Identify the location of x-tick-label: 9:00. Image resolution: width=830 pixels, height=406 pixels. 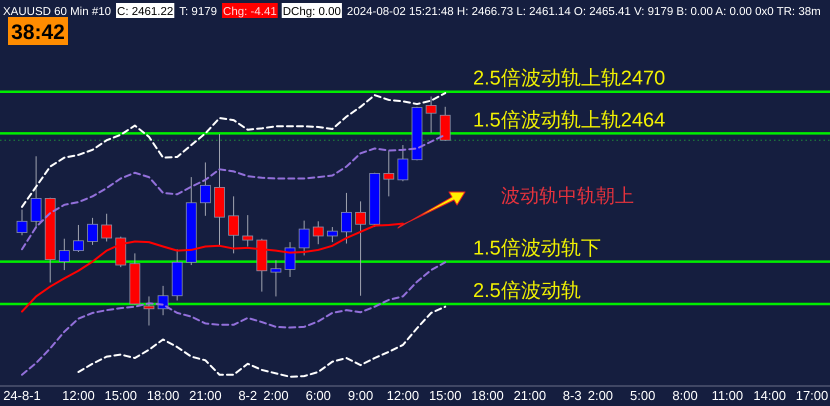
(361, 395).